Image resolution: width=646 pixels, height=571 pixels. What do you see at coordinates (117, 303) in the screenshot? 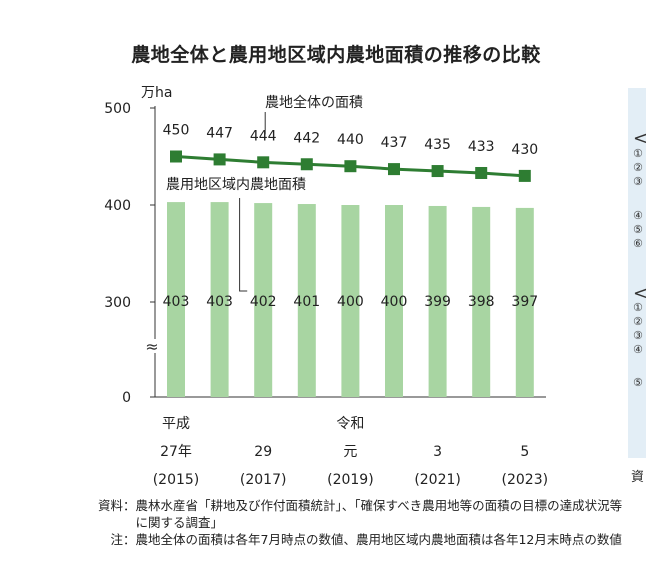
I see `y-tick-label: 300` at bounding box center [117, 303].